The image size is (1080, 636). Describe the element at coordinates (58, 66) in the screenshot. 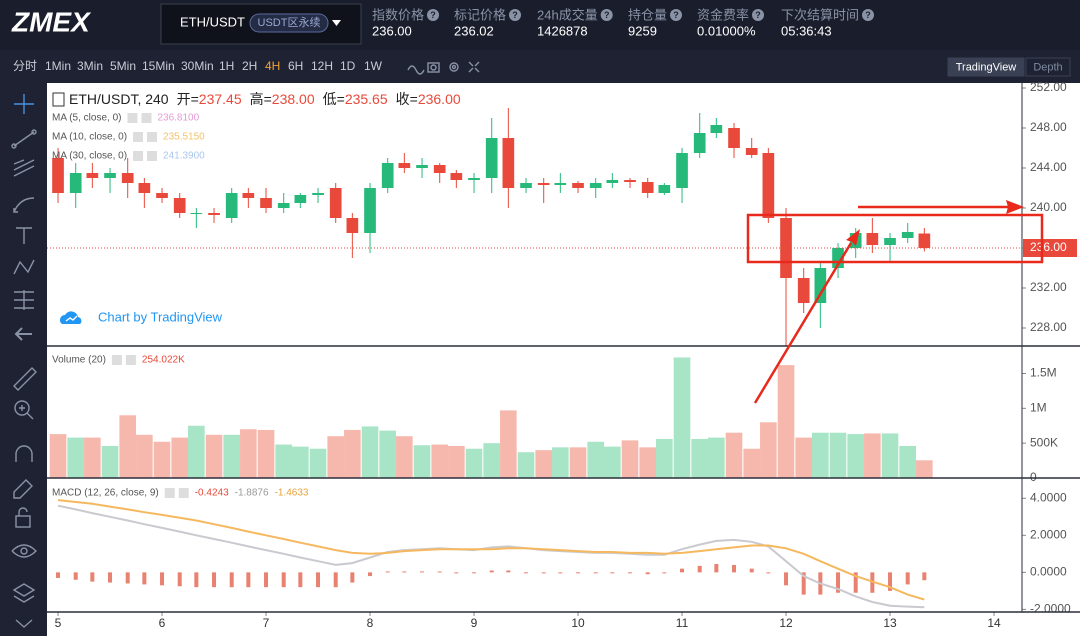

I see `interval-button: 1Min` at that location.